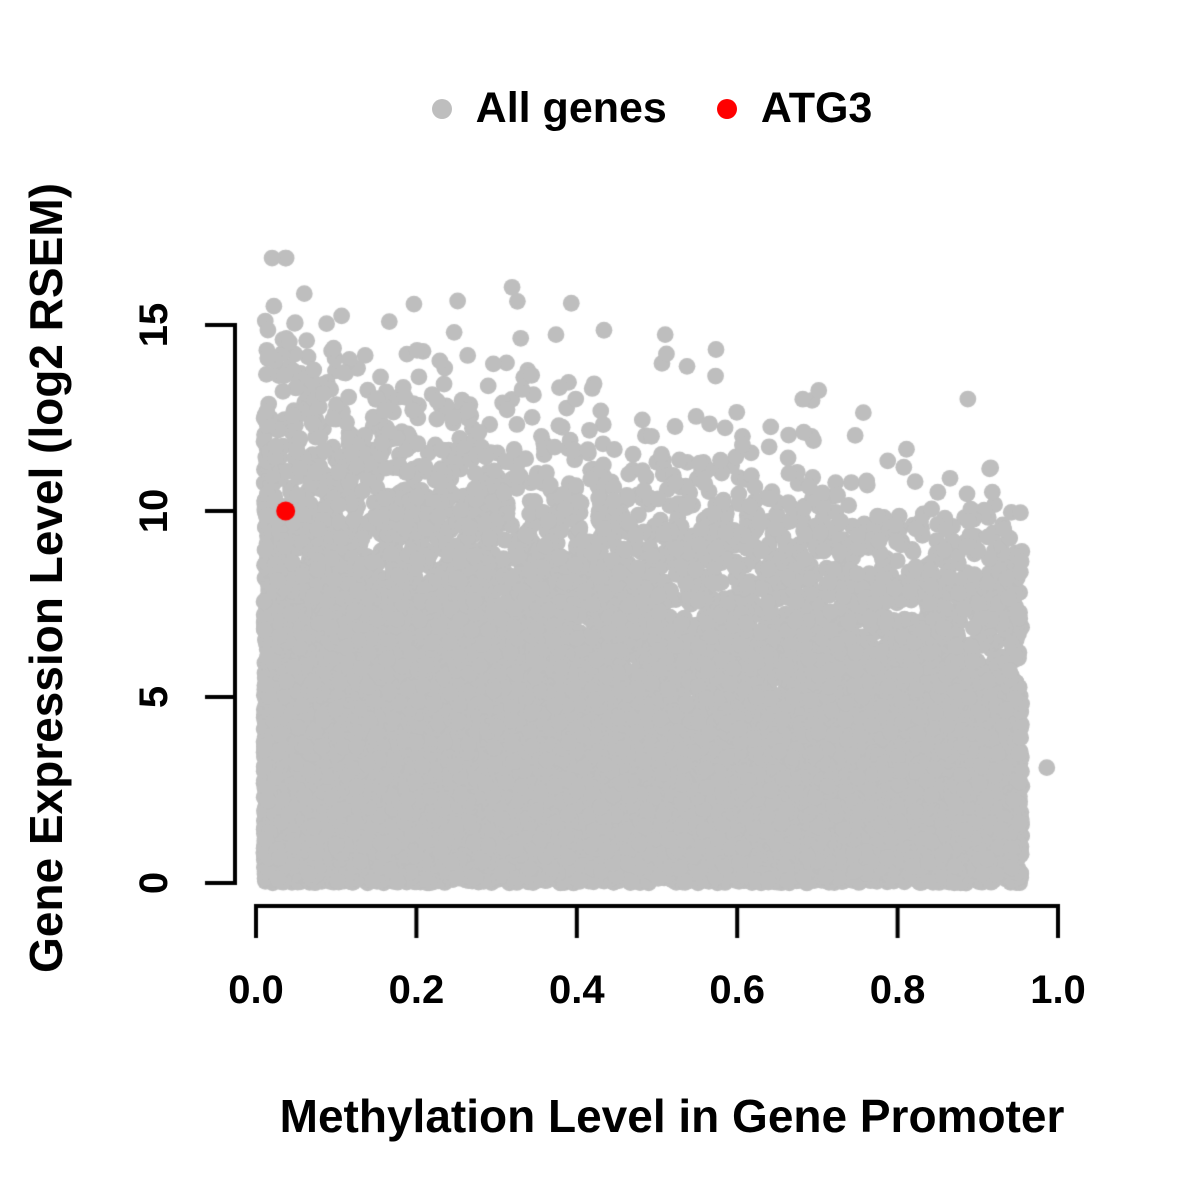 The height and width of the screenshot is (1200, 1200). Describe the element at coordinates (46, 578) in the screenshot. I see `y-axis-title: Gene Expression Level (log2 RSEM)` at that location.